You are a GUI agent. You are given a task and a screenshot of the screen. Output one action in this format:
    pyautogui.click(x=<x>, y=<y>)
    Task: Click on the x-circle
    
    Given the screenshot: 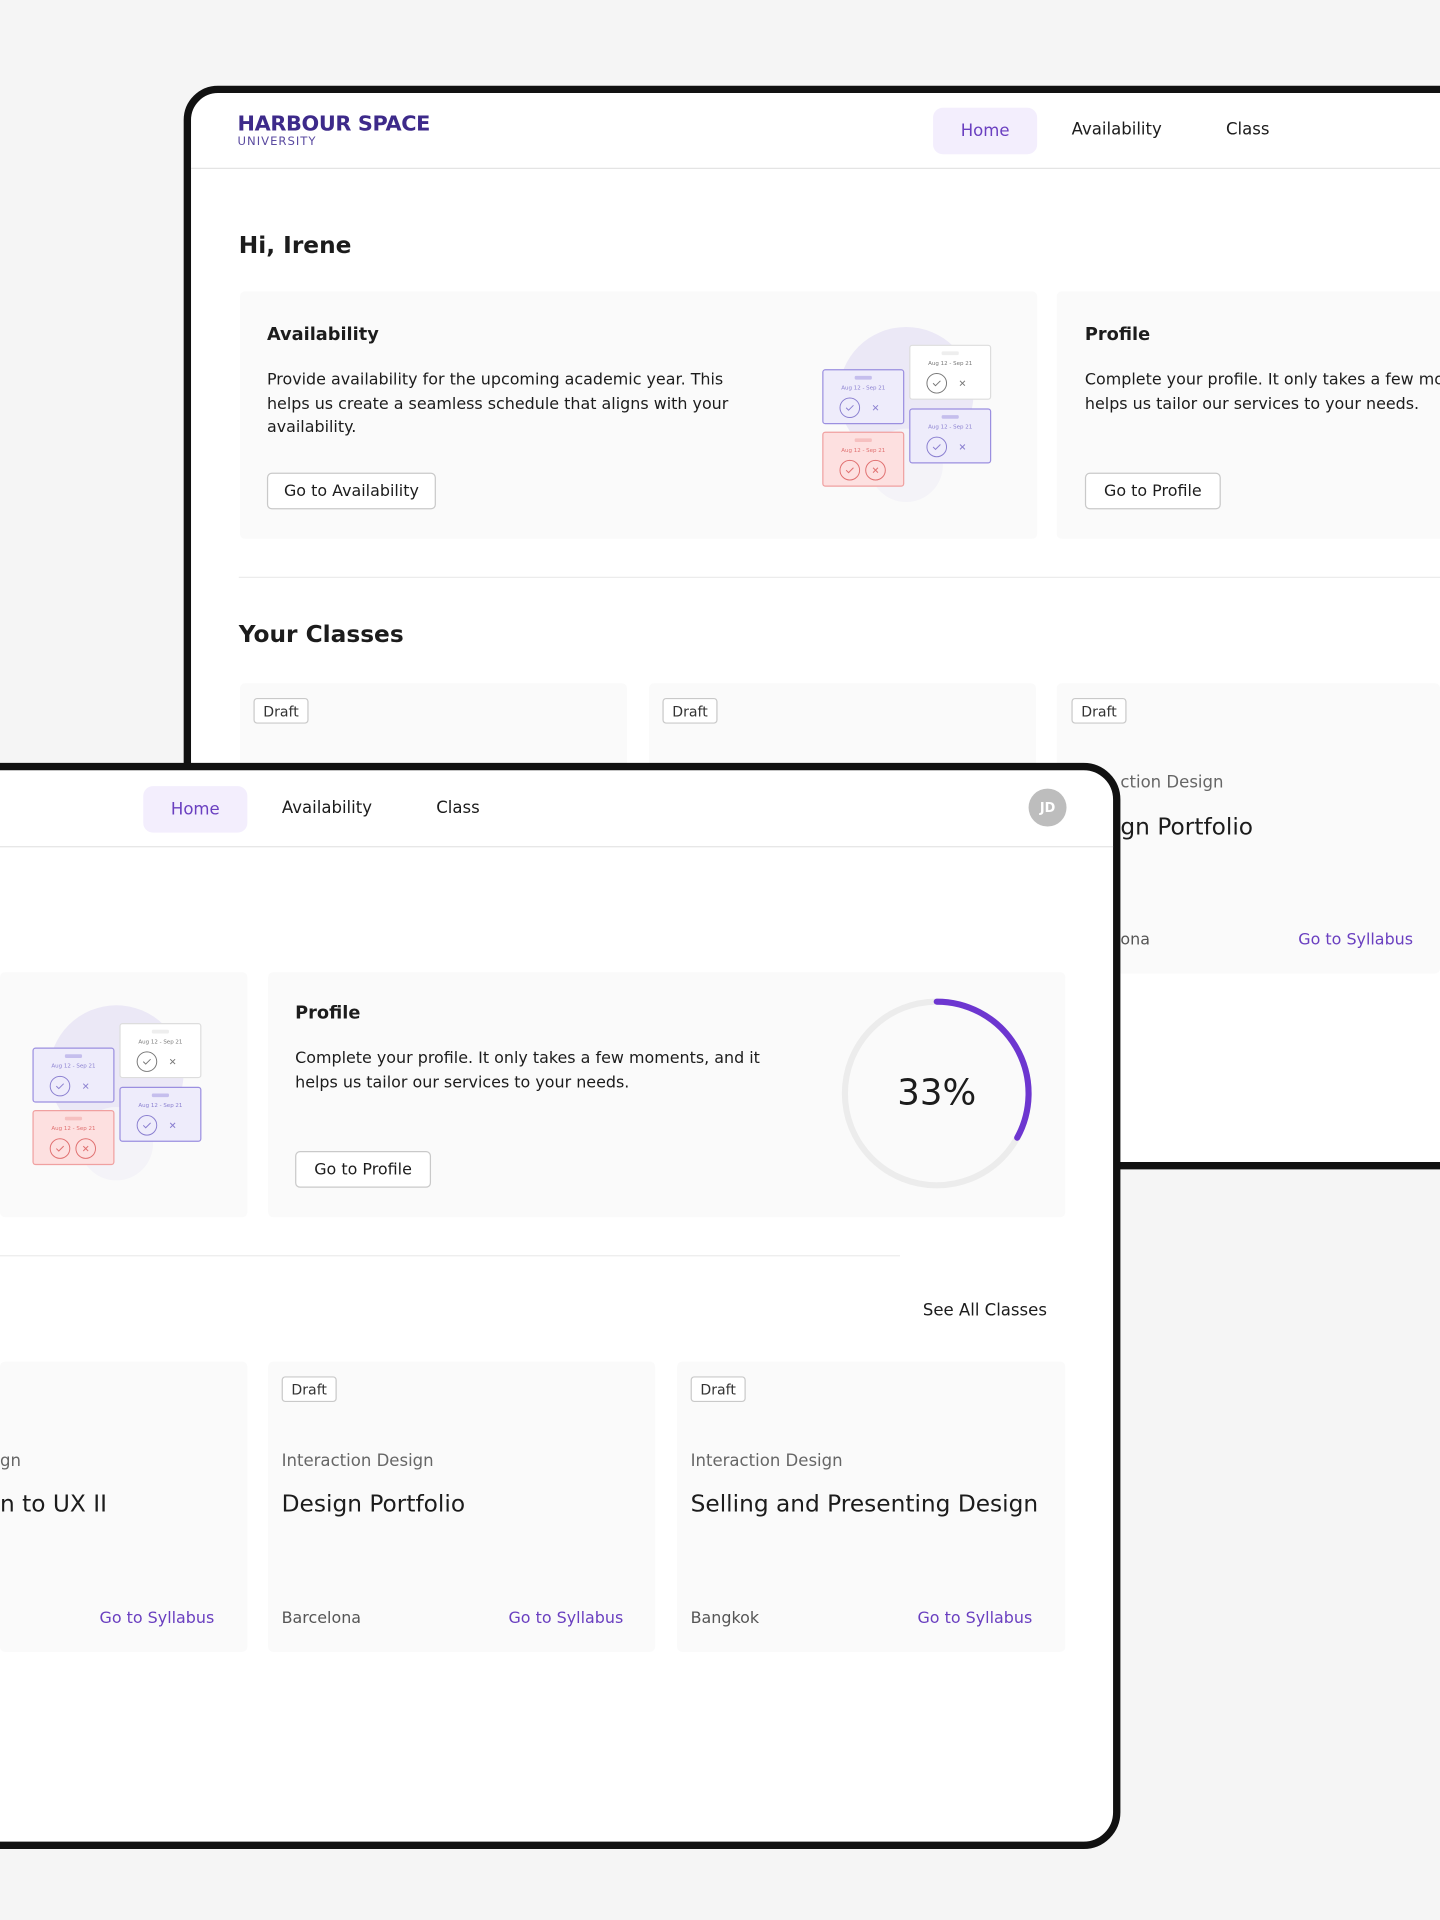 What is the action you would take?
    pyautogui.click(x=86, y=1148)
    